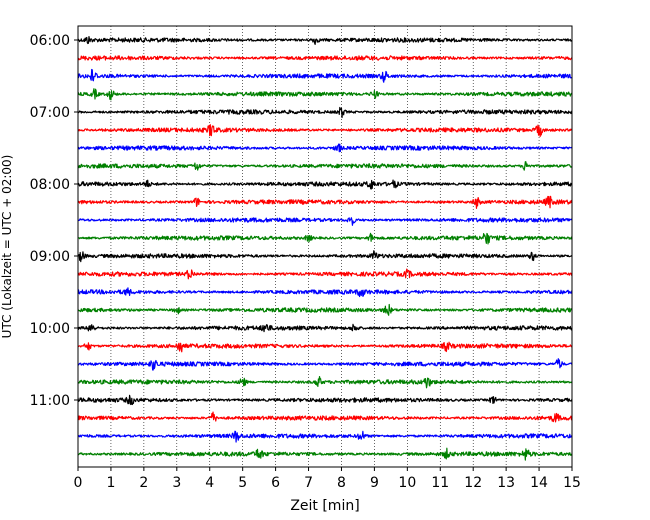  Describe the element at coordinates (308, 483) in the screenshot. I see `x-tick-label: 7` at that location.